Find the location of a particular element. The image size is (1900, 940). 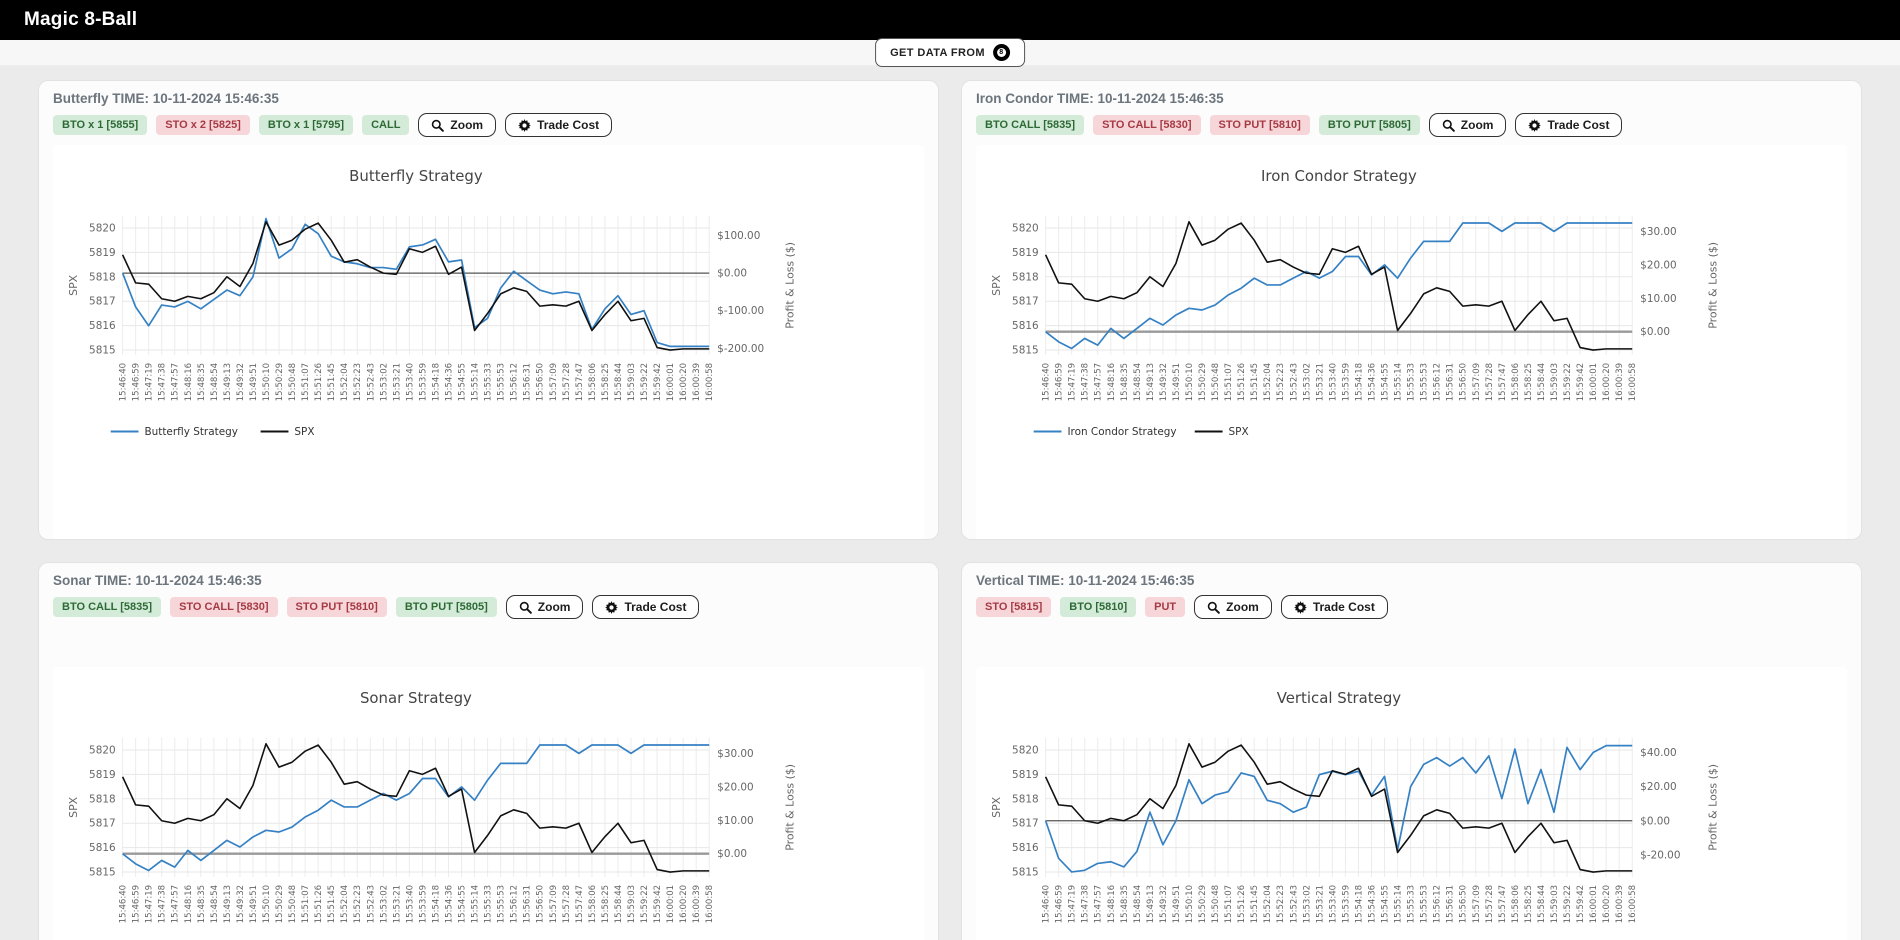

magnifier-icon is located at coordinates (525, 607).